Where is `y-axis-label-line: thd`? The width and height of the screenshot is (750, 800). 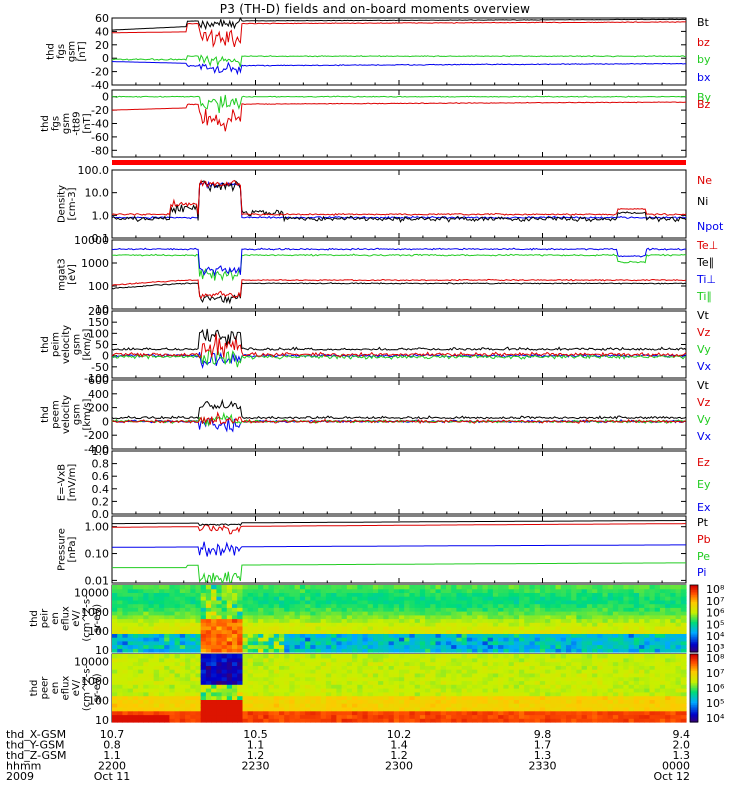 y-axis-label-line: thd is located at coordinates (45, 414).